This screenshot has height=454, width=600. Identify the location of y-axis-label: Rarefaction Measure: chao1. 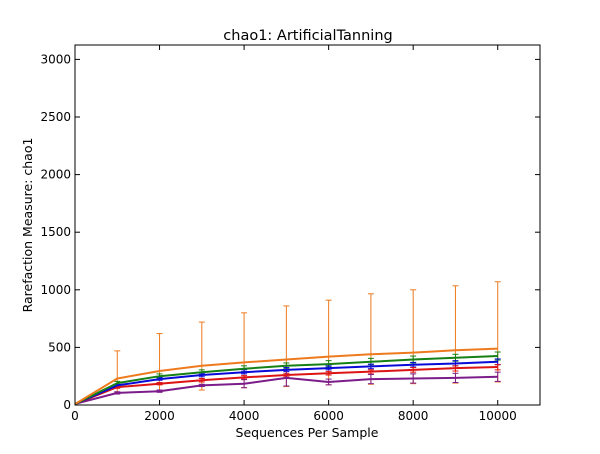
(27, 225).